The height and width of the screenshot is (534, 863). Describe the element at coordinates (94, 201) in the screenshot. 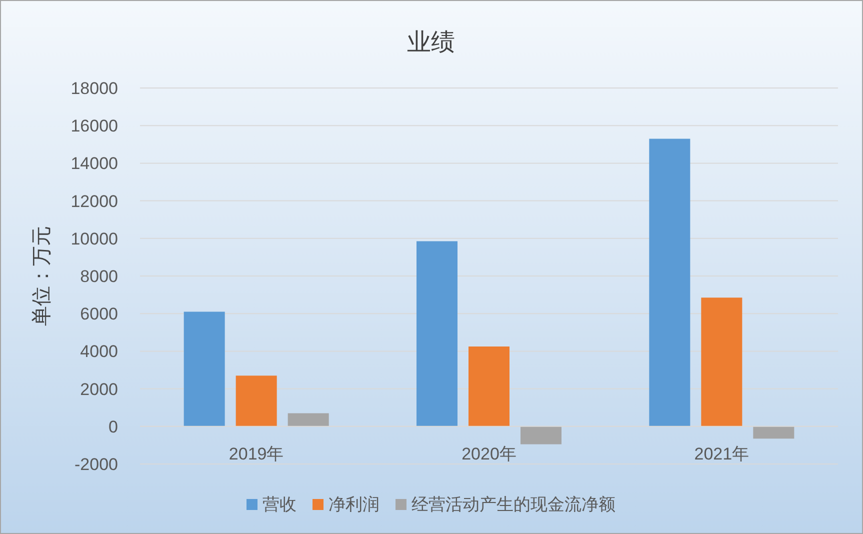

I see `y-tick-label: 12000` at that location.